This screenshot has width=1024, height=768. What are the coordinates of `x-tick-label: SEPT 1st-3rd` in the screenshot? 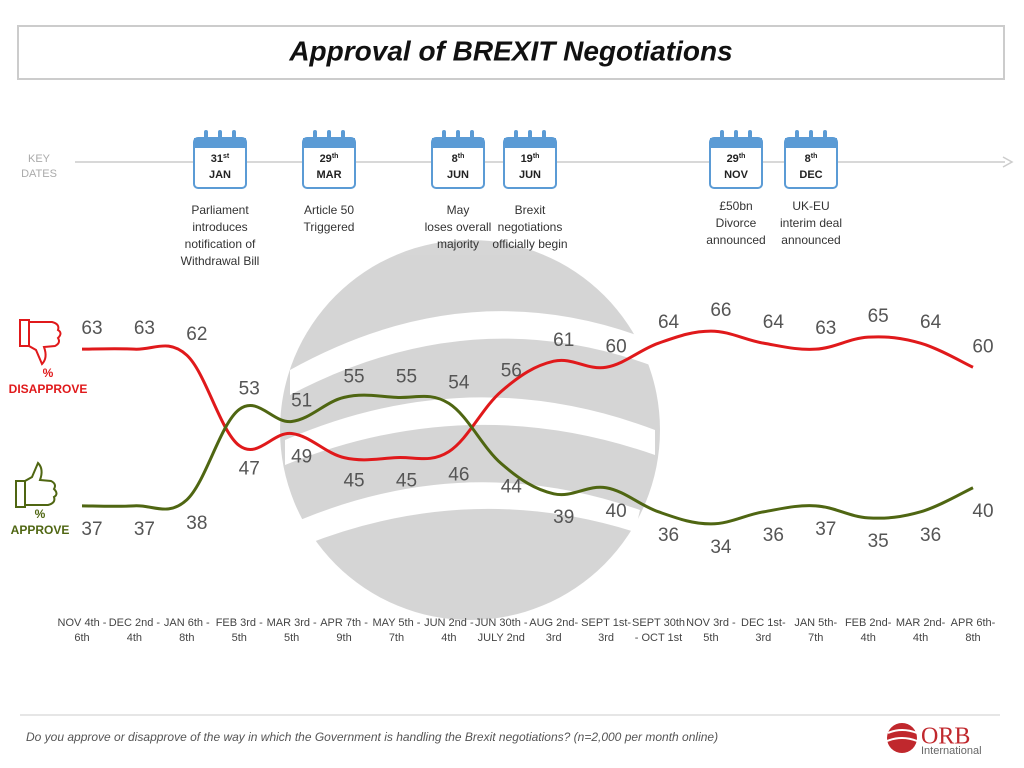 It's located at (606, 630).